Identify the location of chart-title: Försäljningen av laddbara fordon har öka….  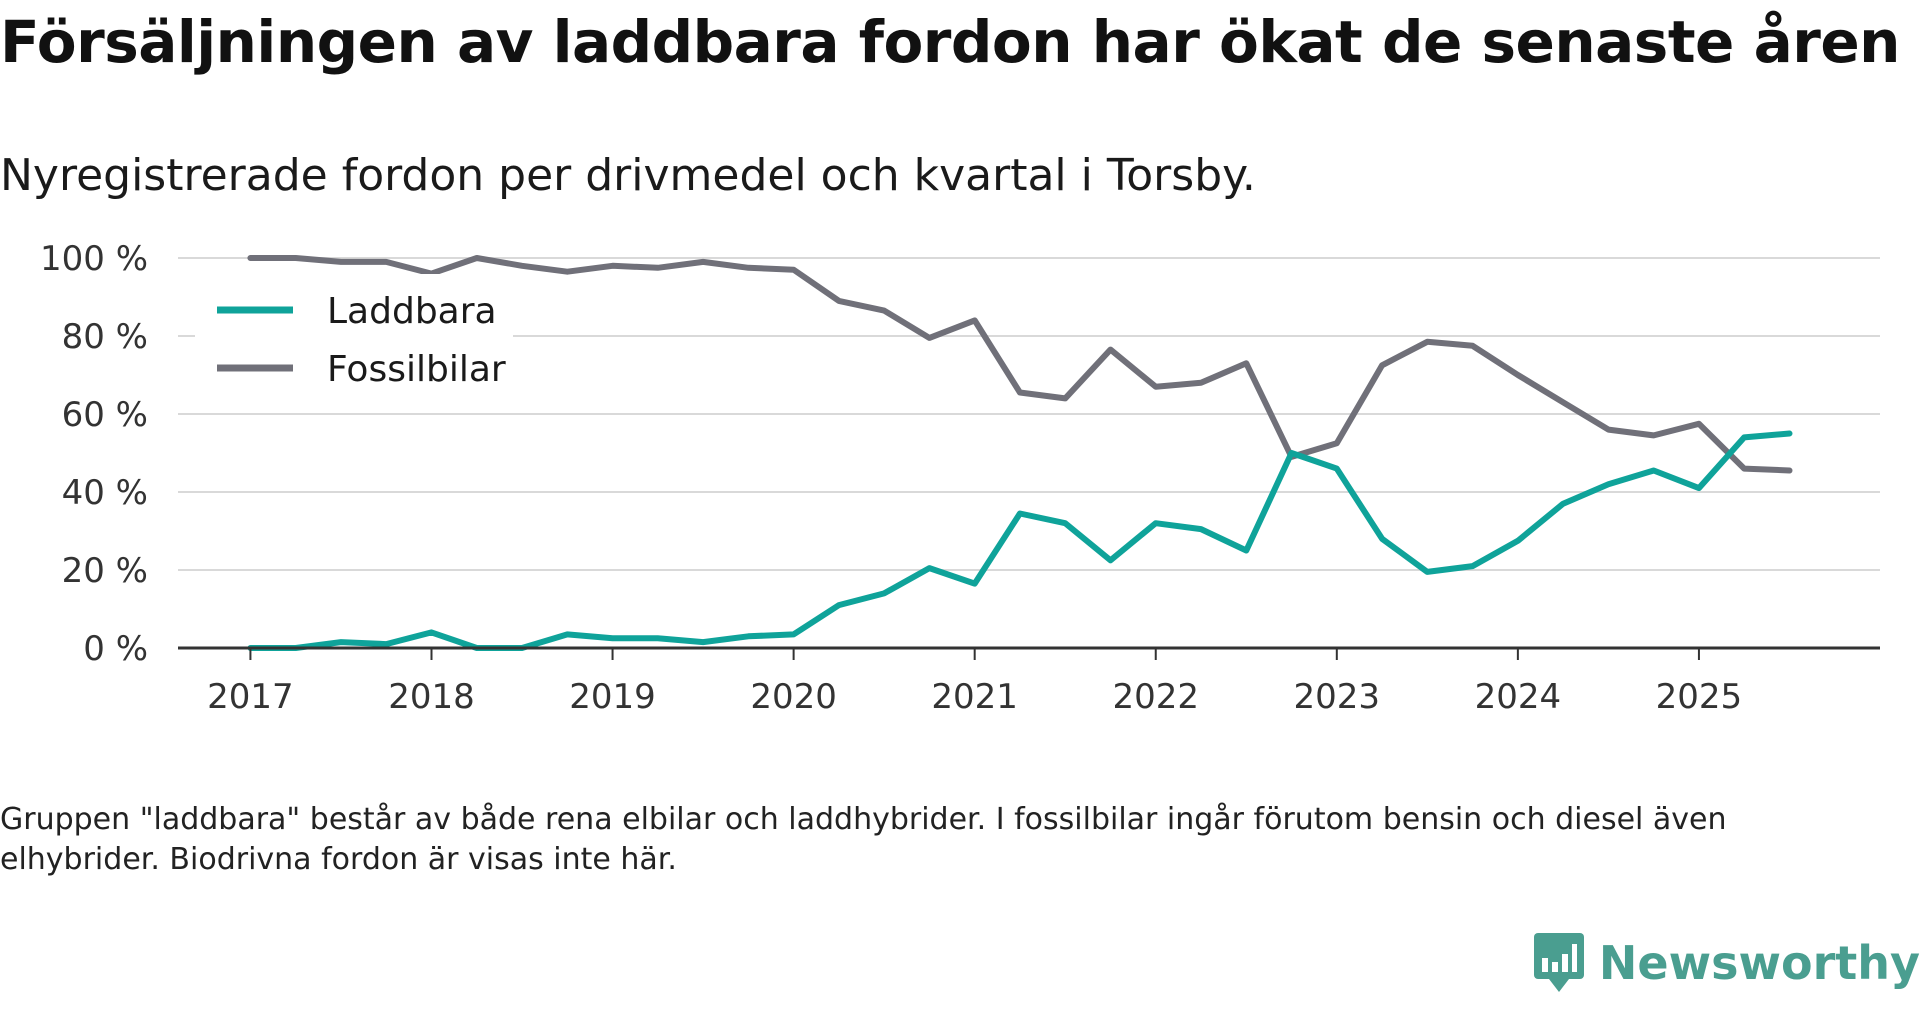
(950, 42).